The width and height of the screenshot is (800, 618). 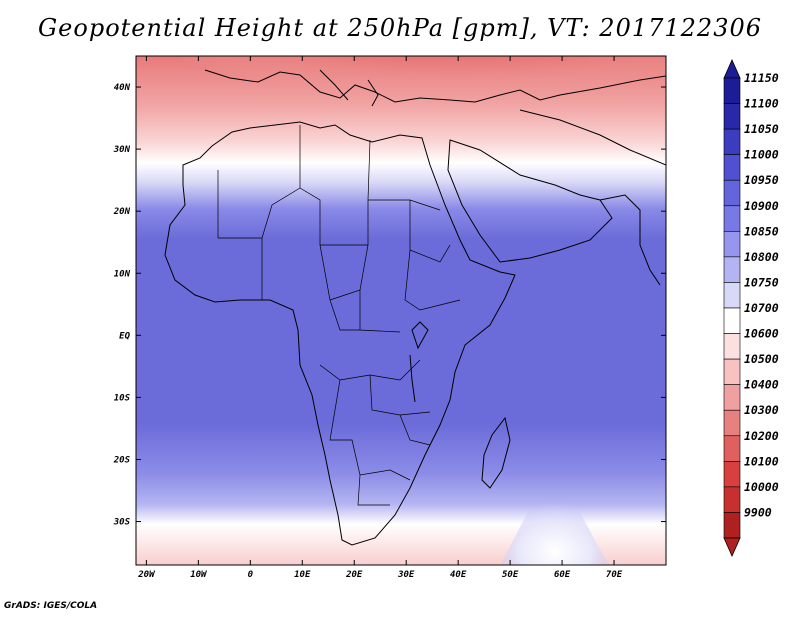 What do you see at coordinates (51, 606) in the screenshot?
I see `credit-text: GrADS: IGES/COLA` at bounding box center [51, 606].